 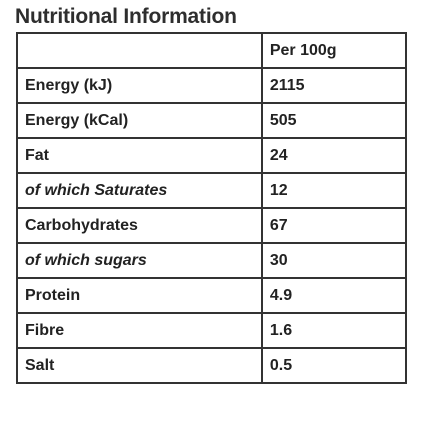 I want to click on nutrient-value: 2115, so click(x=334, y=85).